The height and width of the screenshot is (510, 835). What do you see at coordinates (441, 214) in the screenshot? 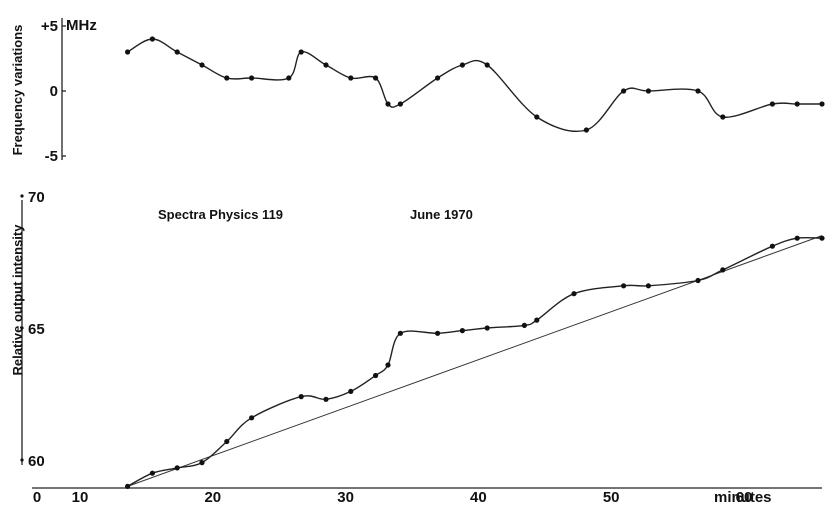
I see `date-annotation: June 1970` at bounding box center [441, 214].